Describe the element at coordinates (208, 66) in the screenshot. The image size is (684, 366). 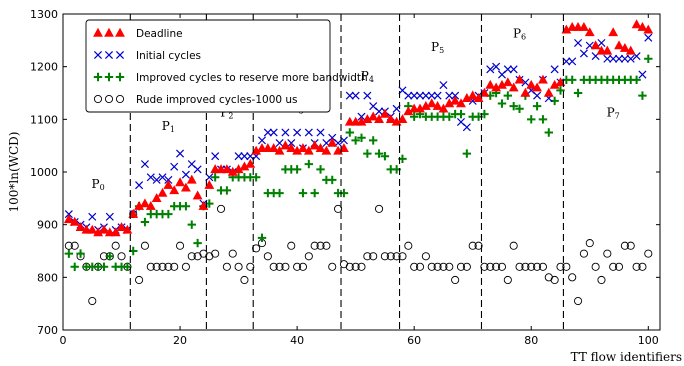
I see `legend-box` at that location.